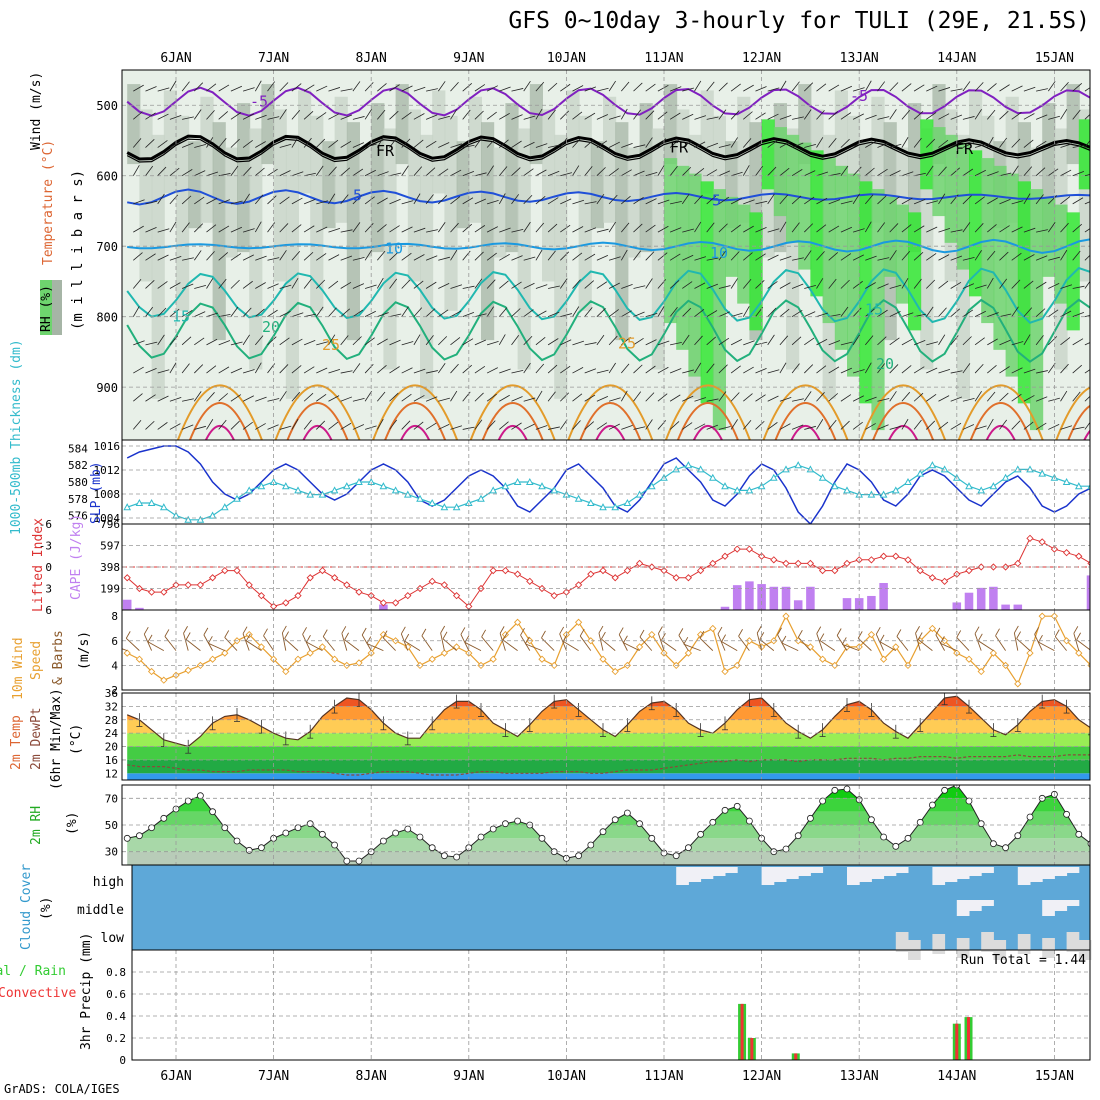 The image size is (1100, 1100). What do you see at coordinates (920, 570) in the screenshot?
I see `li-marker` at bounding box center [920, 570].